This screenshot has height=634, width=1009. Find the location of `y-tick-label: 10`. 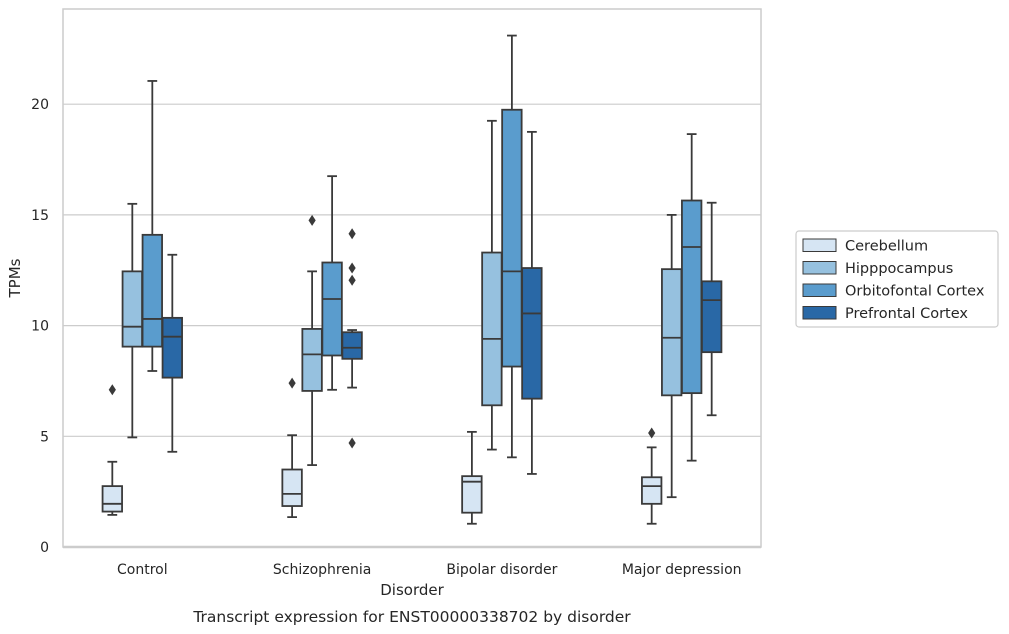

y-tick-label: 10 is located at coordinates (40, 327).